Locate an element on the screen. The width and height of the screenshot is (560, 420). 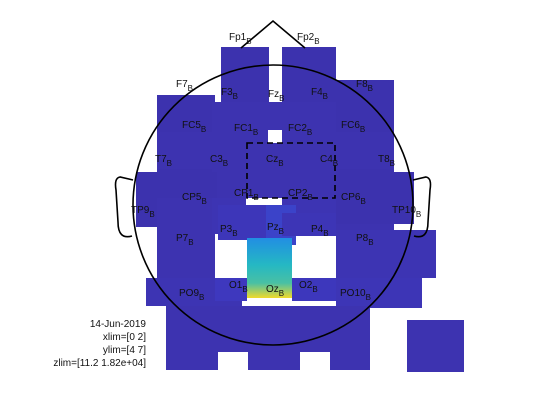
channel-label-c4: C4B is located at coordinates (329, 161).